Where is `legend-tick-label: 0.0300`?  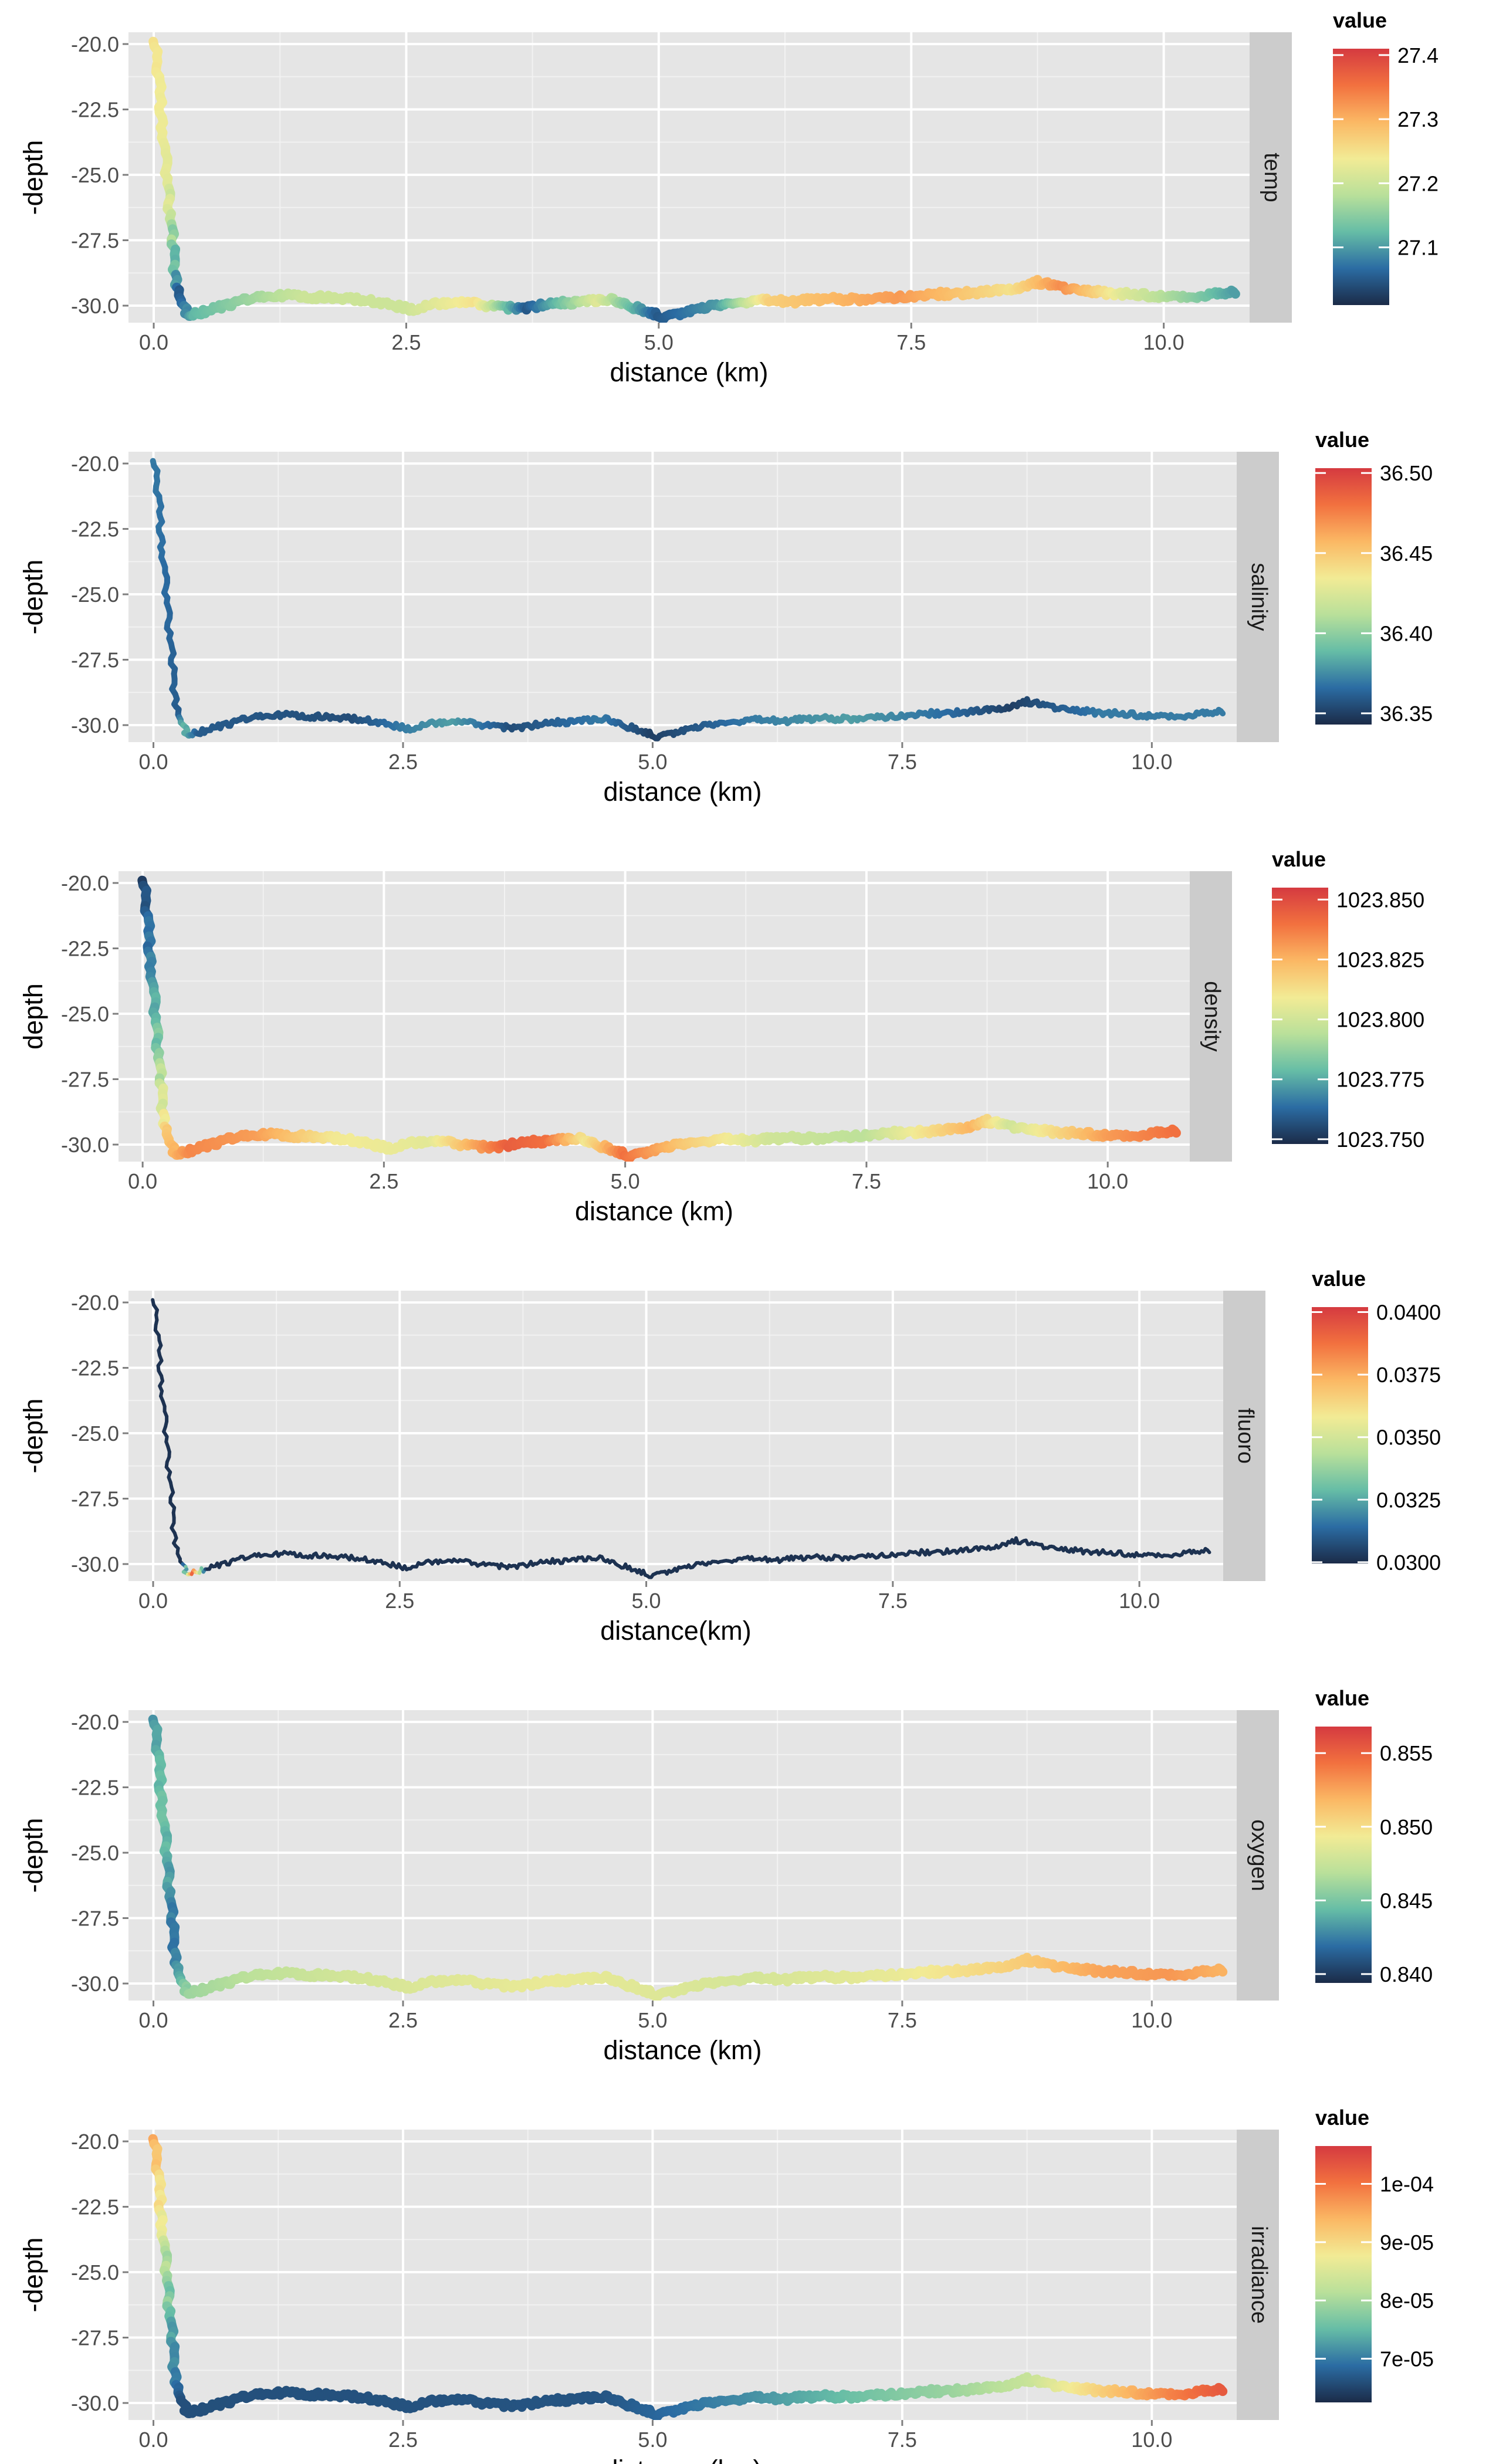
legend-tick-label: 0.0300 is located at coordinates (1409, 1563).